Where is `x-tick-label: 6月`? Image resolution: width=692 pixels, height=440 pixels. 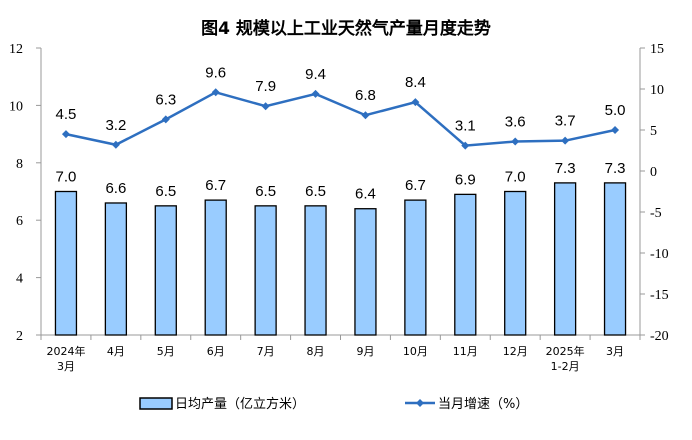 x-tick-label: 6月 is located at coordinates (216, 351).